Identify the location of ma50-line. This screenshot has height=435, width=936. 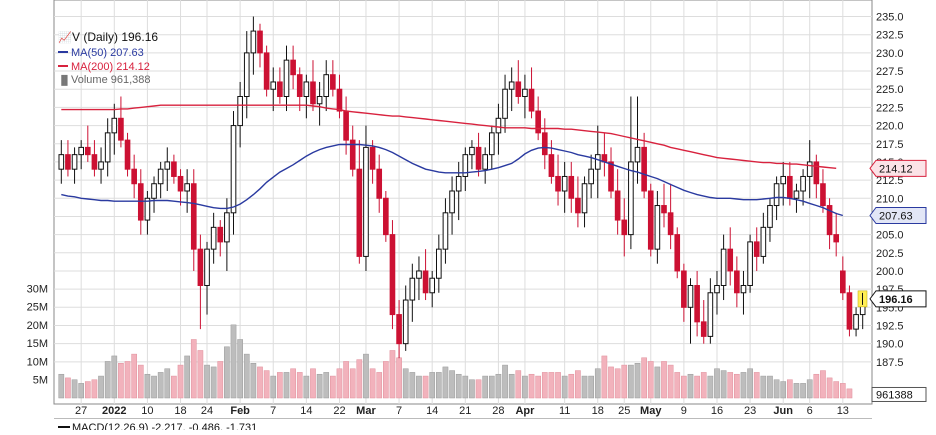
(452, 180).